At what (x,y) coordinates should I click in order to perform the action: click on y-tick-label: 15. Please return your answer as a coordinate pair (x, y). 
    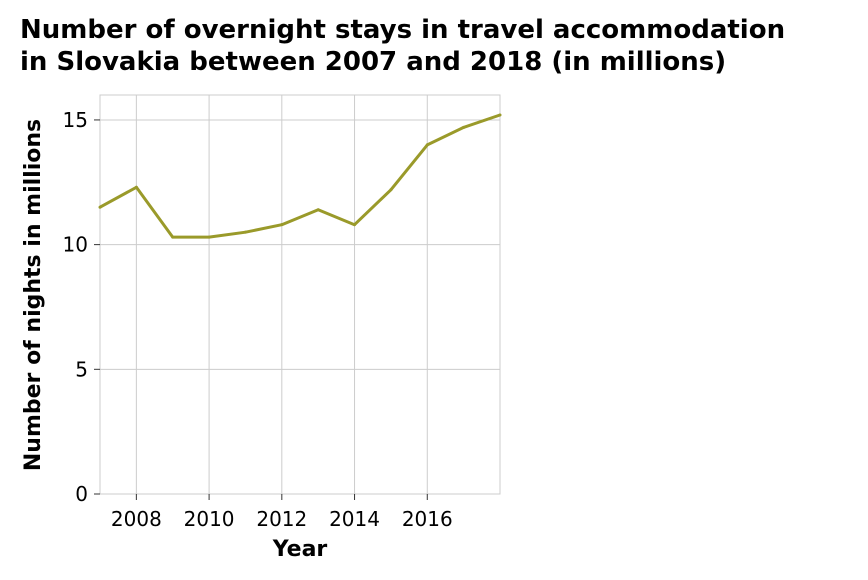
    Looking at the image, I should click on (75, 120).